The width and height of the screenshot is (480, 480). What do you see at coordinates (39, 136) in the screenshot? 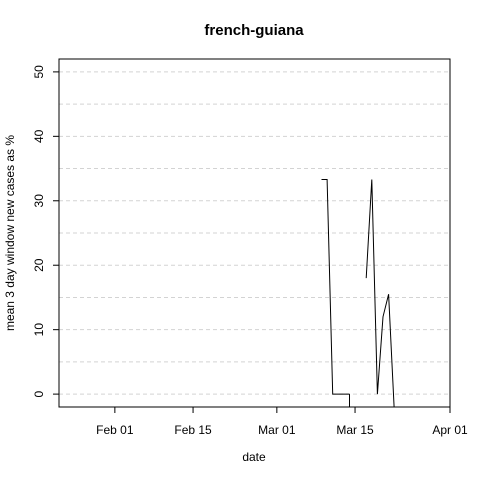
I see `y-tick-label: 40` at bounding box center [39, 136].